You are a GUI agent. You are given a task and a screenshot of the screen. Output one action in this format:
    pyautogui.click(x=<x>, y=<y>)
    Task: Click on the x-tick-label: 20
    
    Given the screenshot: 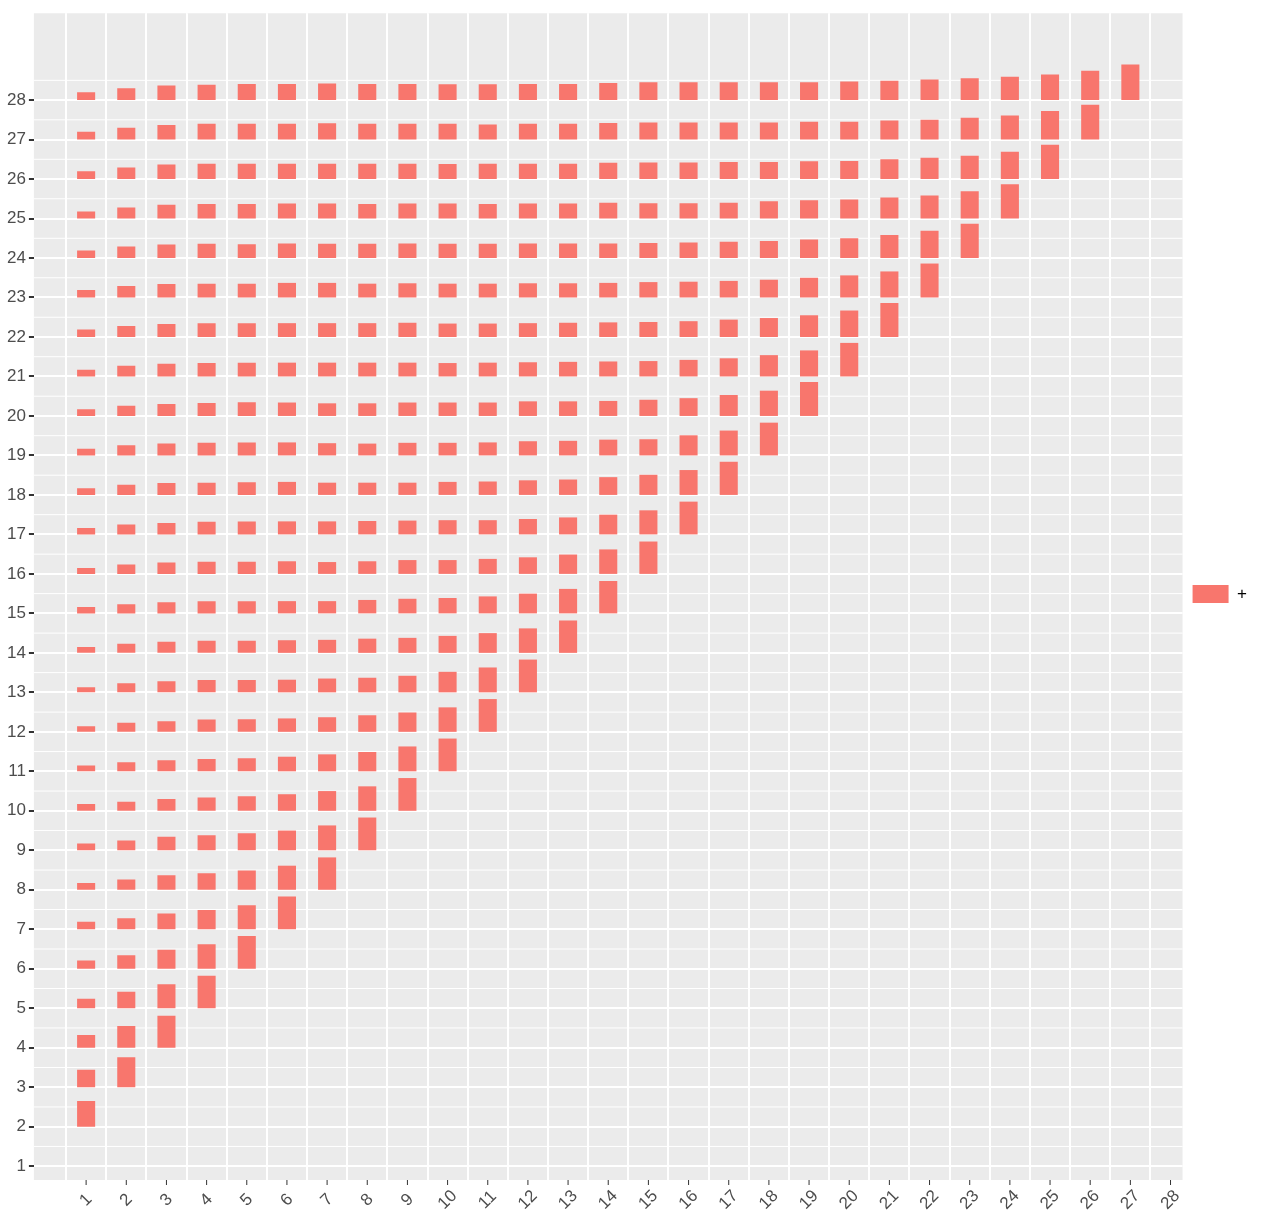 What is the action you would take?
    pyautogui.click(x=849, y=1199)
    